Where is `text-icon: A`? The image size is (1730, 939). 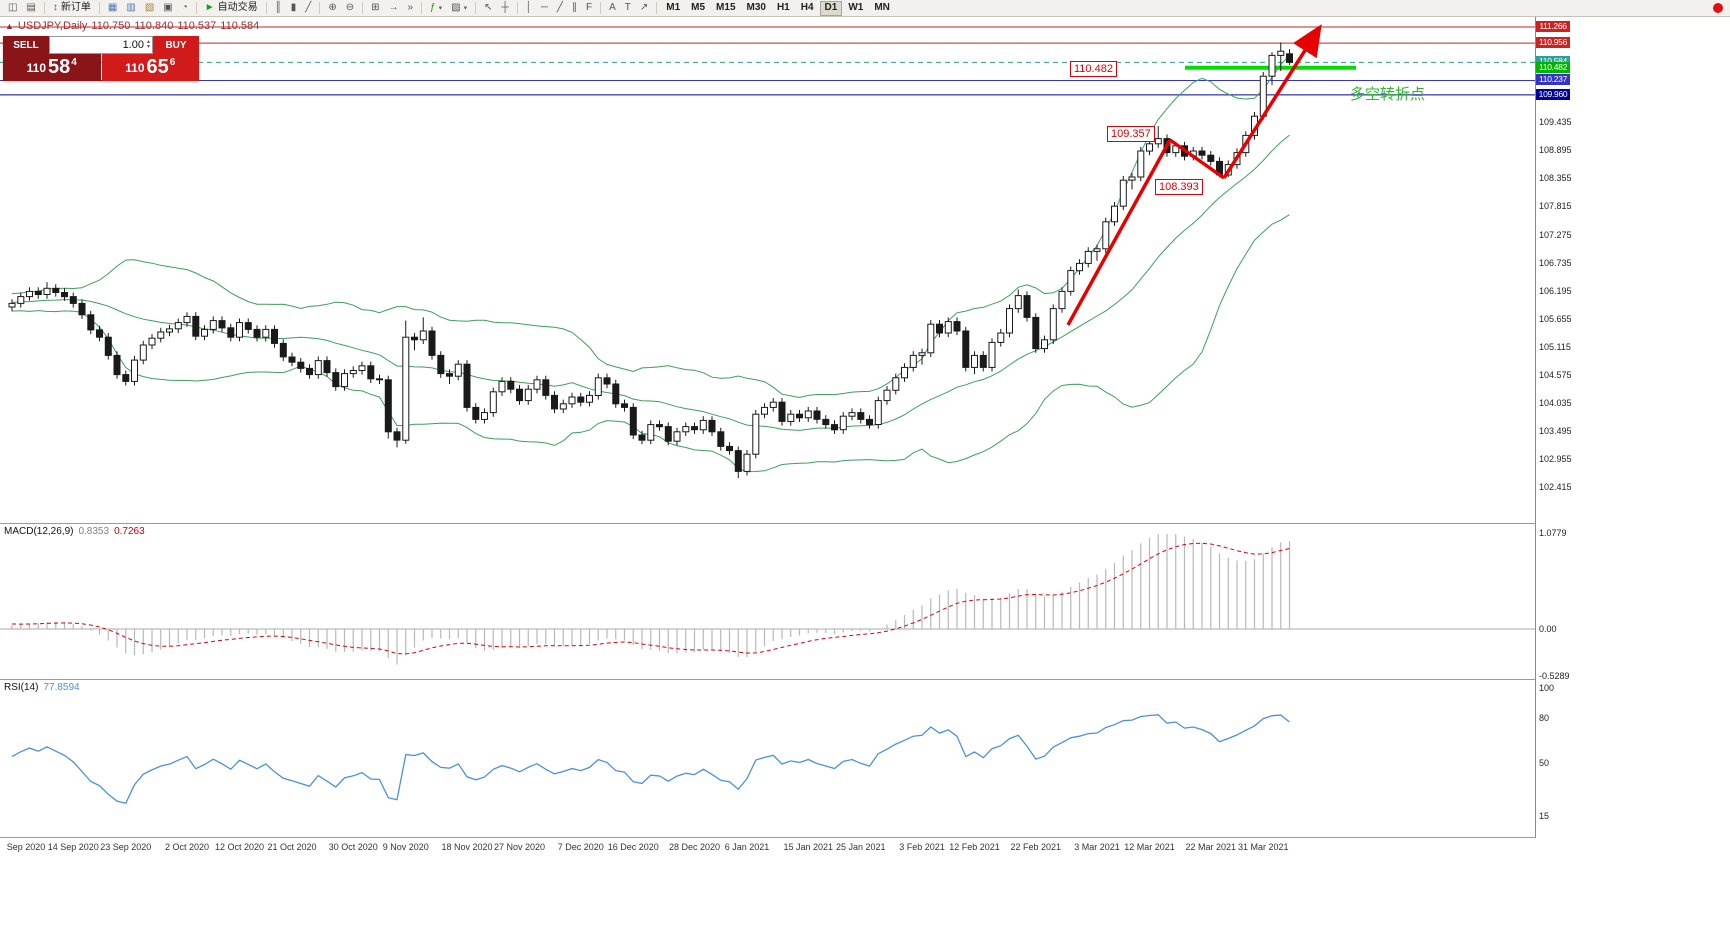 text-icon: A is located at coordinates (612, 8).